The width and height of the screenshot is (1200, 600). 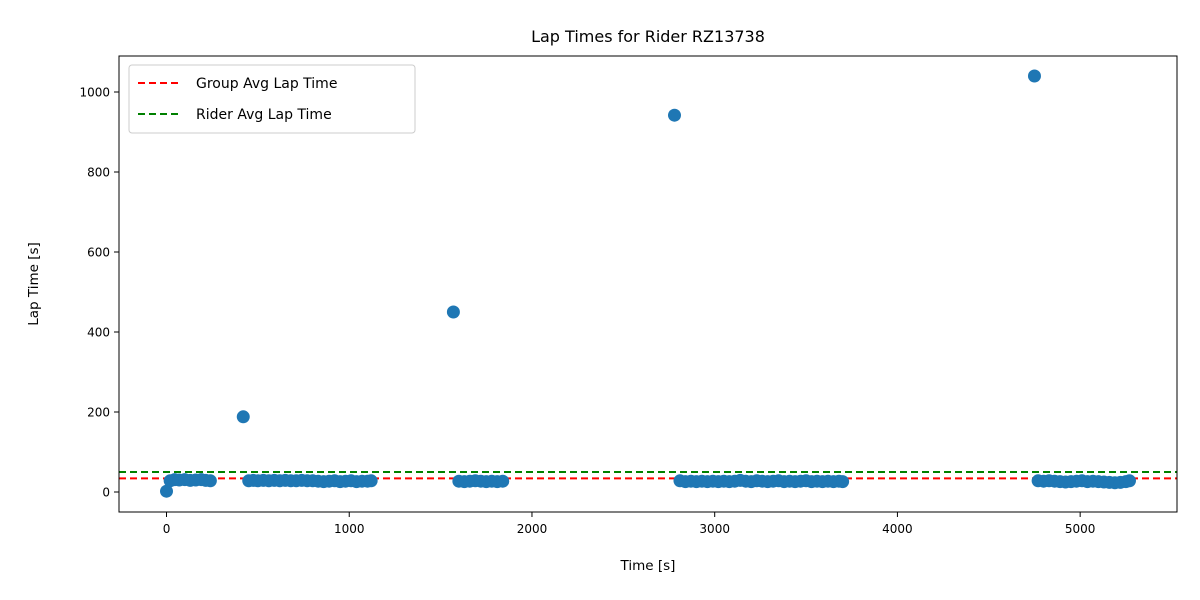 I want to click on x-tick-label: 3000, so click(x=714, y=529).